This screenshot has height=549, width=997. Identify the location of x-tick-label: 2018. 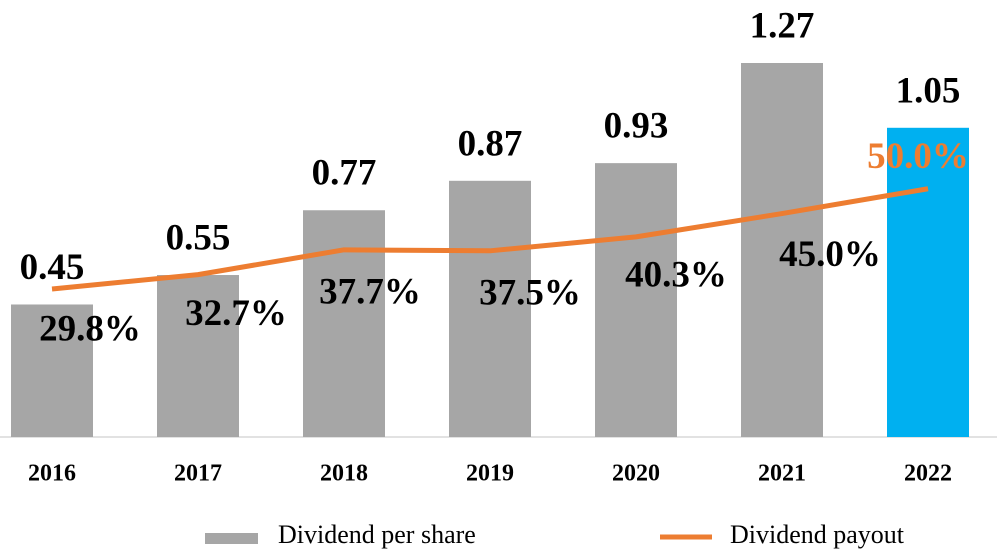
(344, 474).